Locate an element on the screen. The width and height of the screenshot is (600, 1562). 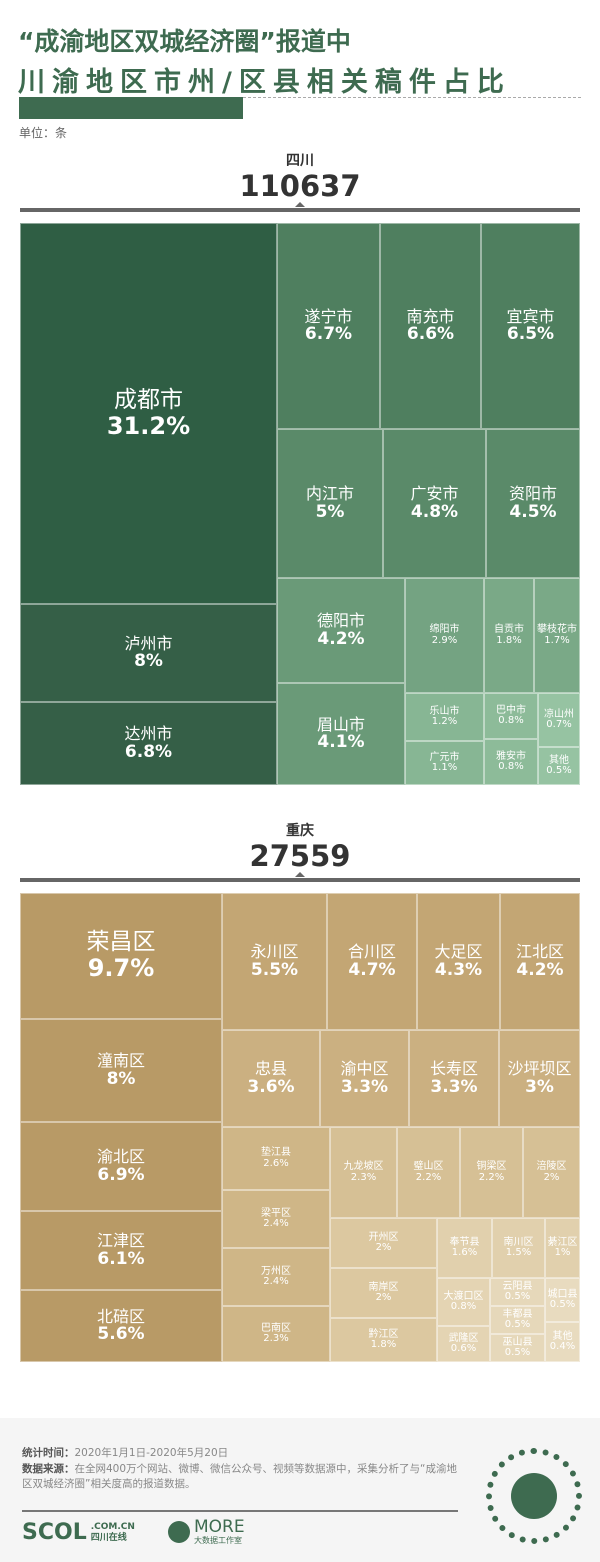
cell-pct: 2.3% is located at coordinates (363, 1177).